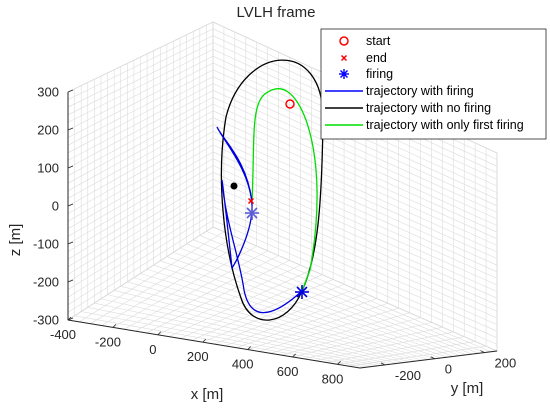  What do you see at coordinates (408, 375) in the screenshot?
I see `y-tick-label: -200` at bounding box center [408, 375].